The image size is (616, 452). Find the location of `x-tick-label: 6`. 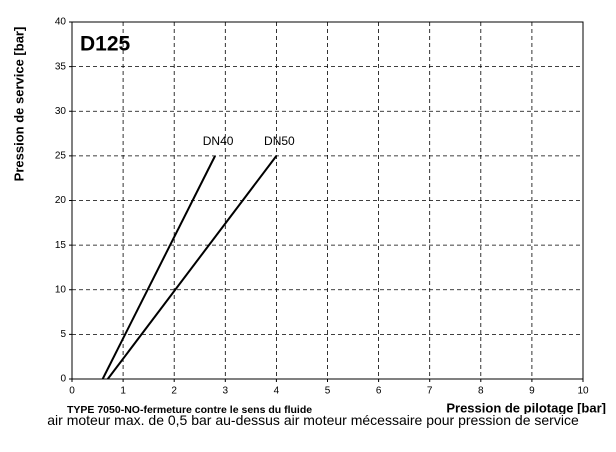

x-tick-label: 6 is located at coordinates (379, 391).